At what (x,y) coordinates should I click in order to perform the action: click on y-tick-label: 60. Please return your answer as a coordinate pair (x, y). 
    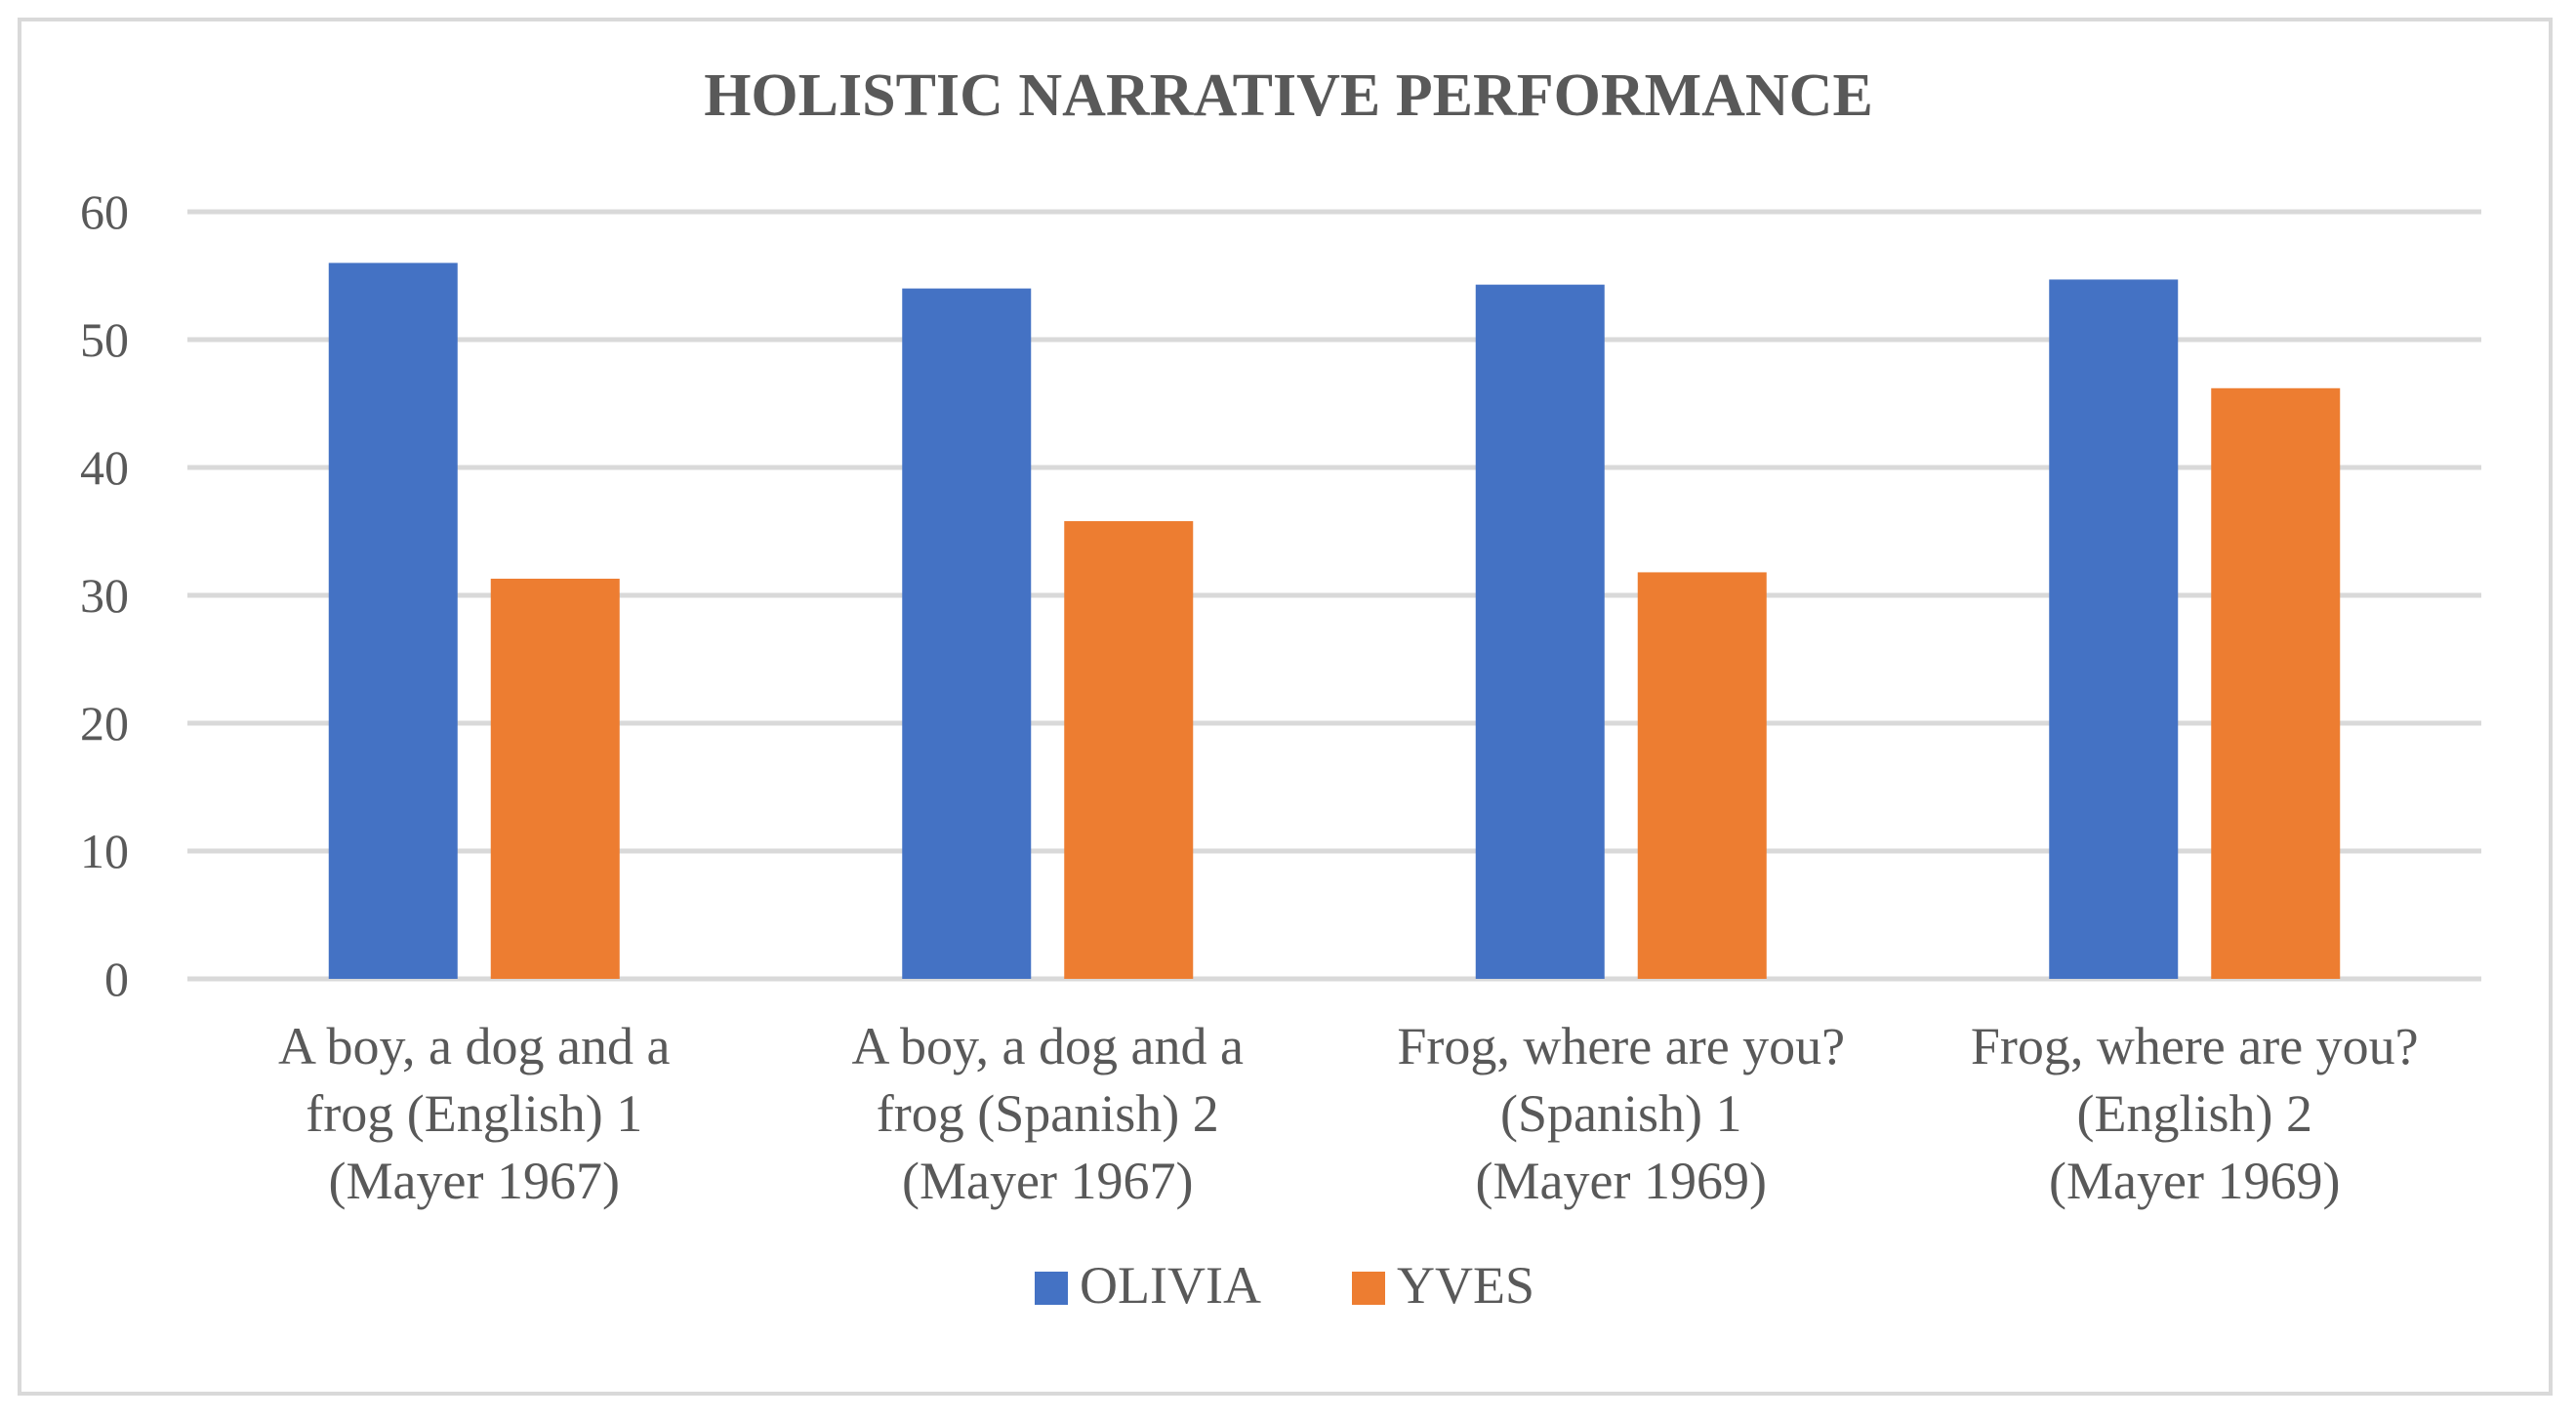
    Looking at the image, I should click on (104, 211).